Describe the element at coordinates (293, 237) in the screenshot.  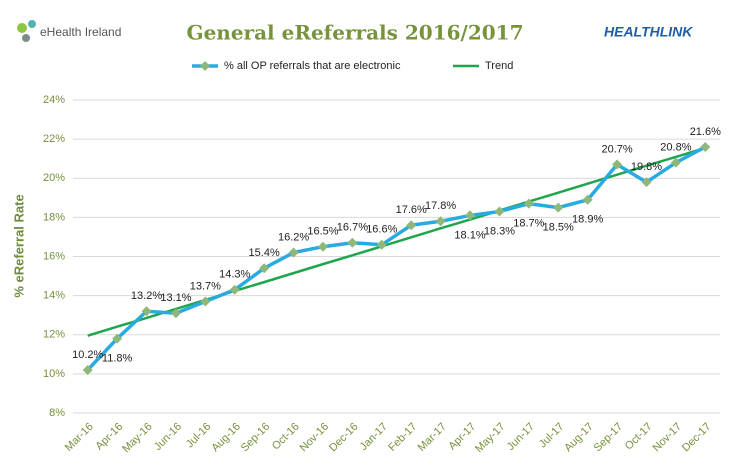
I see `data-label: 16.2%` at that location.